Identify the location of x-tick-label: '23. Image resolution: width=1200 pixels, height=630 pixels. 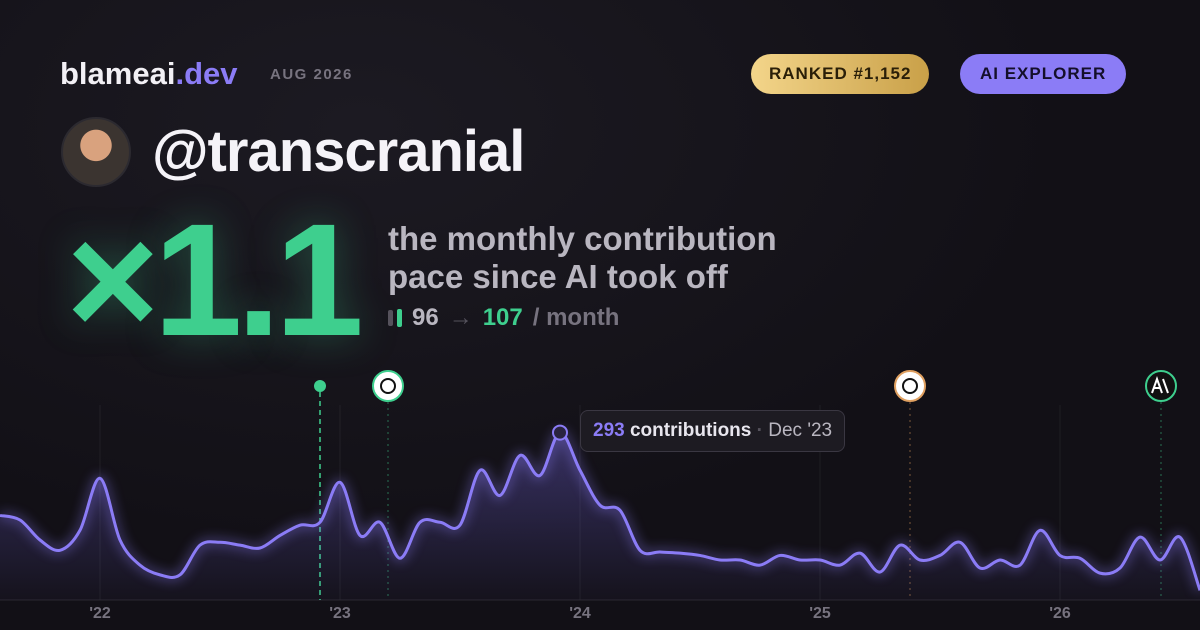
(340, 613).